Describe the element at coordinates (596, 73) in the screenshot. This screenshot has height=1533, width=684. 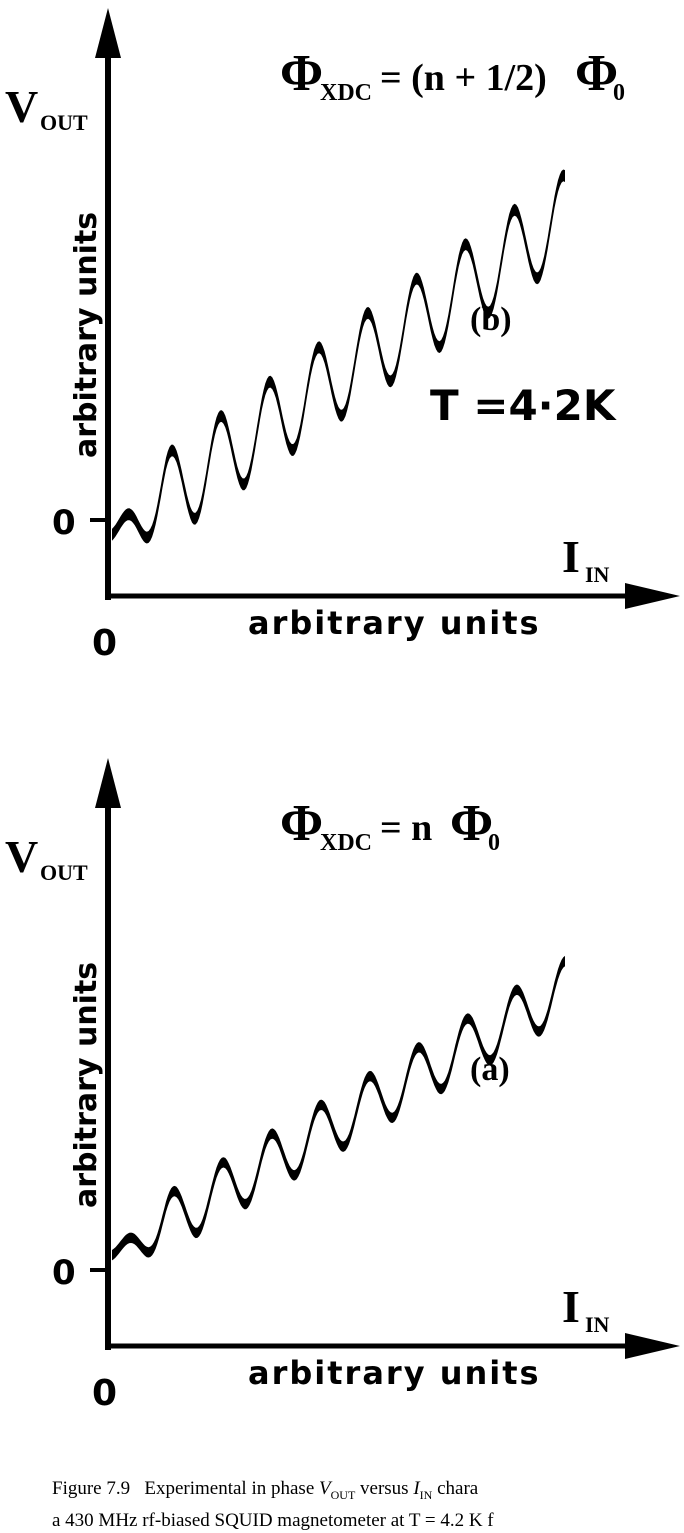
I see `condition-rhs-phi-b: Φ` at that location.